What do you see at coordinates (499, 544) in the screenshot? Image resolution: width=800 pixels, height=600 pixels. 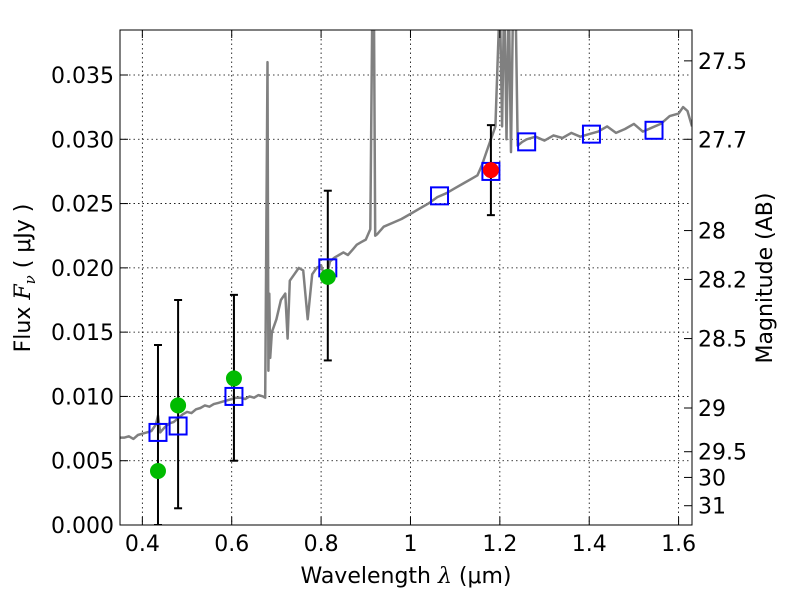 I see `x-tick-label: 1.2` at bounding box center [499, 544].